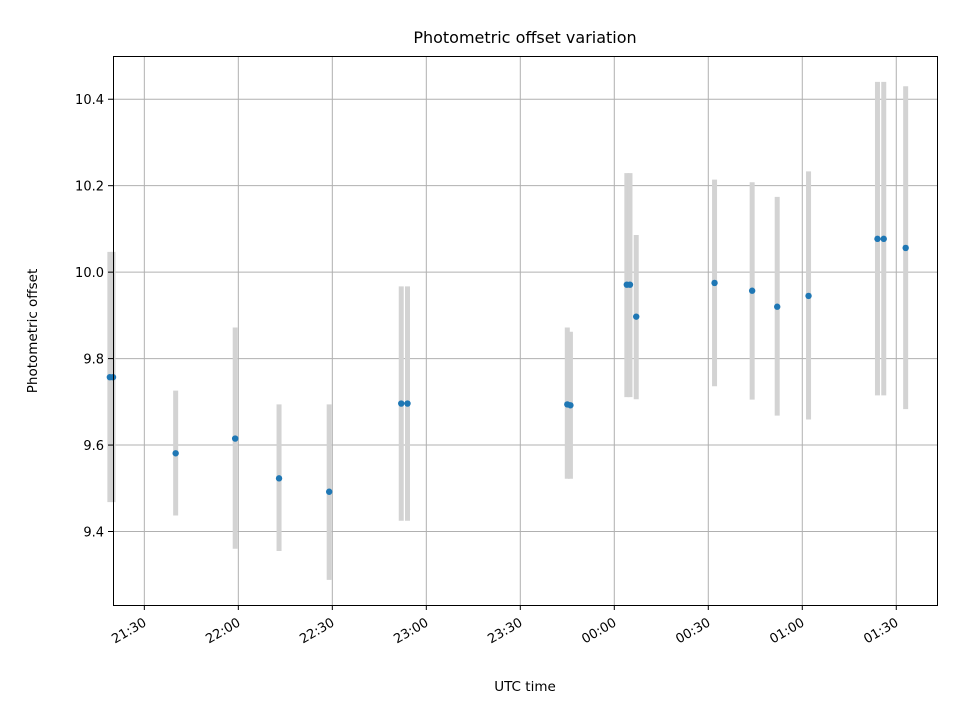 This screenshot has width=960, height=720. Describe the element at coordinates (89, 100) in the screenshot. I see `y-tick-label: 10.4` at that location.